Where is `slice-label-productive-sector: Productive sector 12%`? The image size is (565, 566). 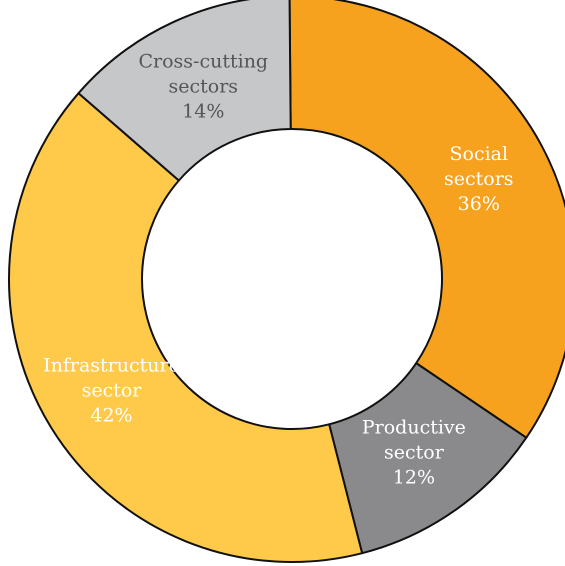
slice-label-productive-sector: Productive sector 12% is located at coordinates (414, 452).